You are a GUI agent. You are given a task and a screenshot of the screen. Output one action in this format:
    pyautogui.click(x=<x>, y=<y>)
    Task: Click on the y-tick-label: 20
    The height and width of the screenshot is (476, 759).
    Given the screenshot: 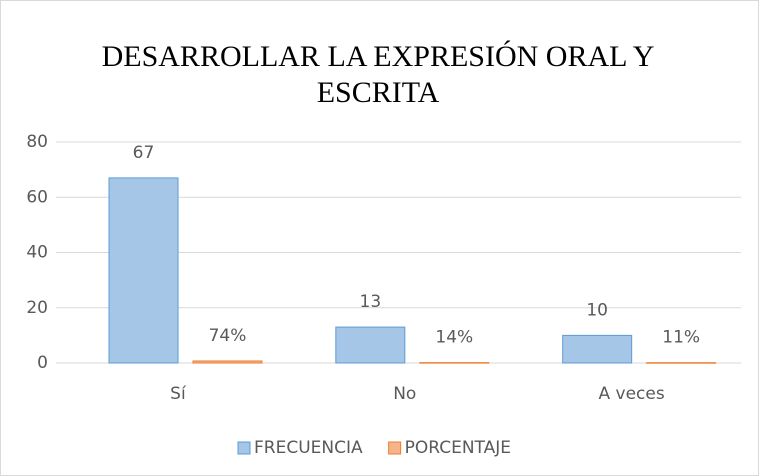 What is the action you would take?
    pyautogui.click(x=37, y=308)
    